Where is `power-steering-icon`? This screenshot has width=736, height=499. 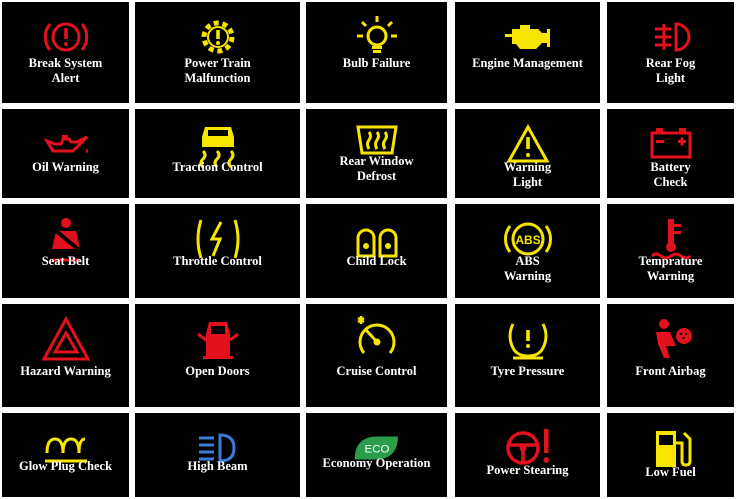 power-steering-icon is located at coordinates (528, 448).